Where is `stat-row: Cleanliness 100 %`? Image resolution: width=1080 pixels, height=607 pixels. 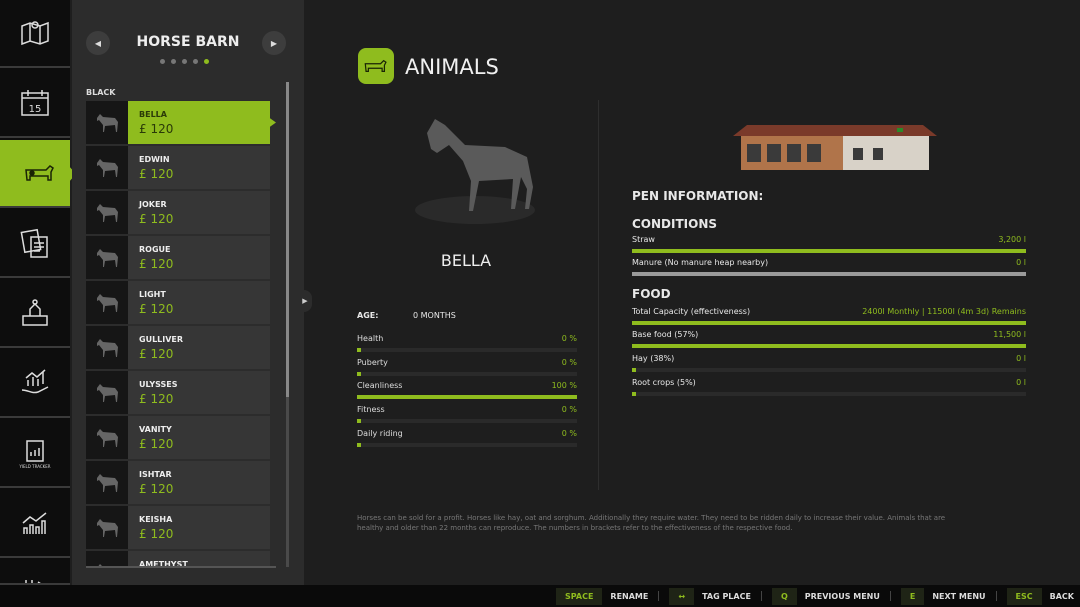
stat-row: Cleanliness 100 % is located at coordinates (467, 390).